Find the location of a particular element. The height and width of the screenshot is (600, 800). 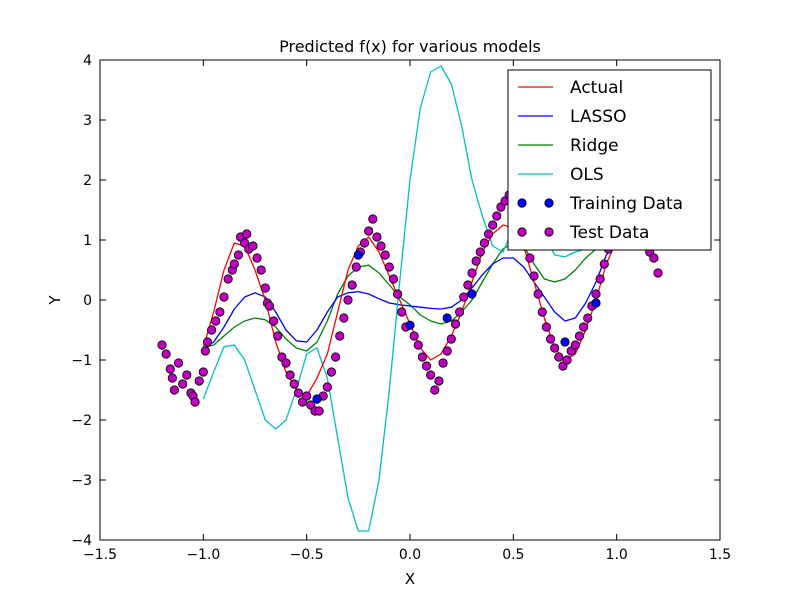

legend-label-test-data: Test Data is located at coordinates (609, 233).